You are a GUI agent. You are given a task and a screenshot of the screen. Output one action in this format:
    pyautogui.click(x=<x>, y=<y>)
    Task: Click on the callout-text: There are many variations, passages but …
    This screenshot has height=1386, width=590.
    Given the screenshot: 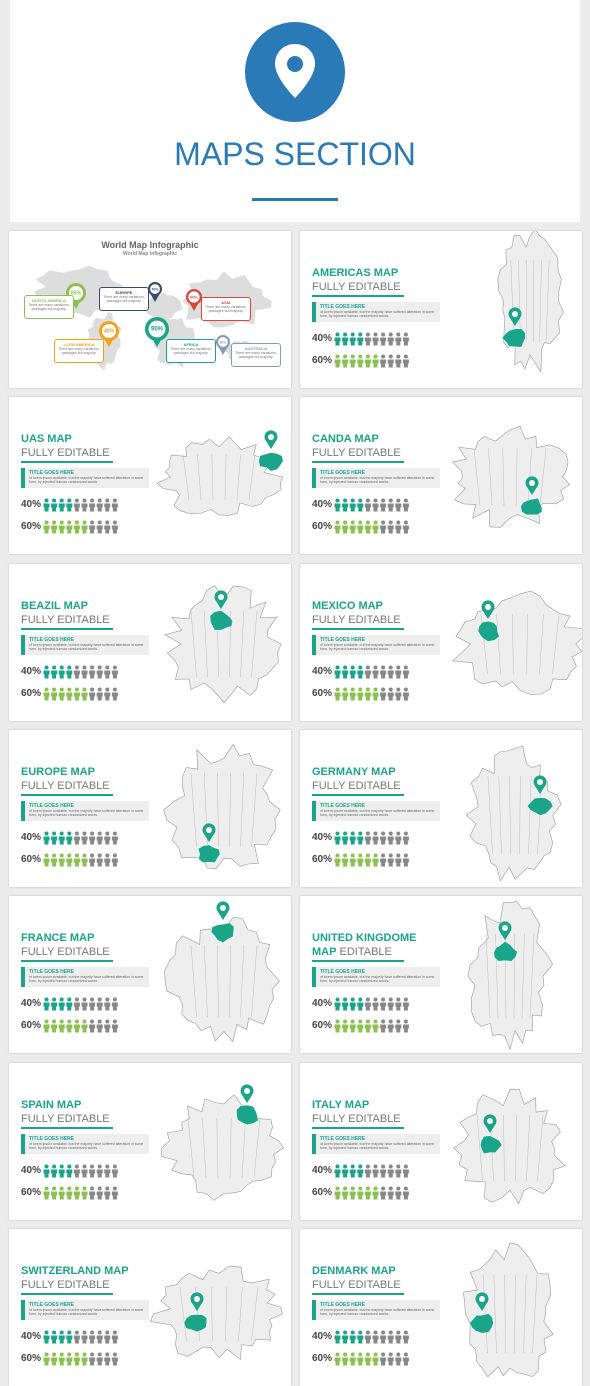 What is the action you would take?
    pyautogui.click(x=79, y=351)
    